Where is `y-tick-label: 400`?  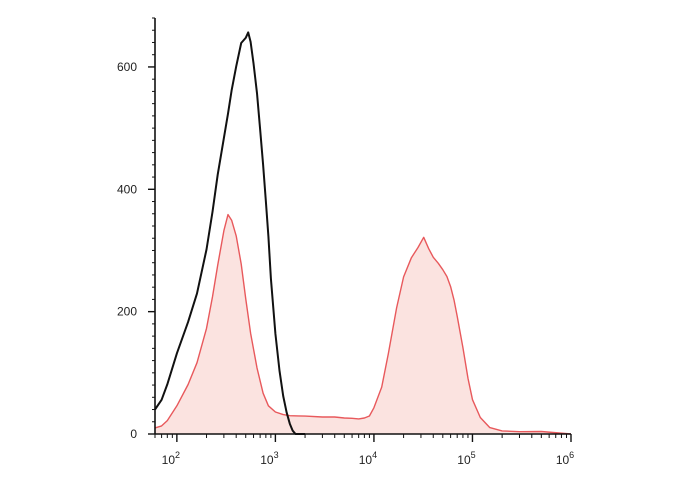
y-tick-label: 400 is located at coordinates (127, 189).